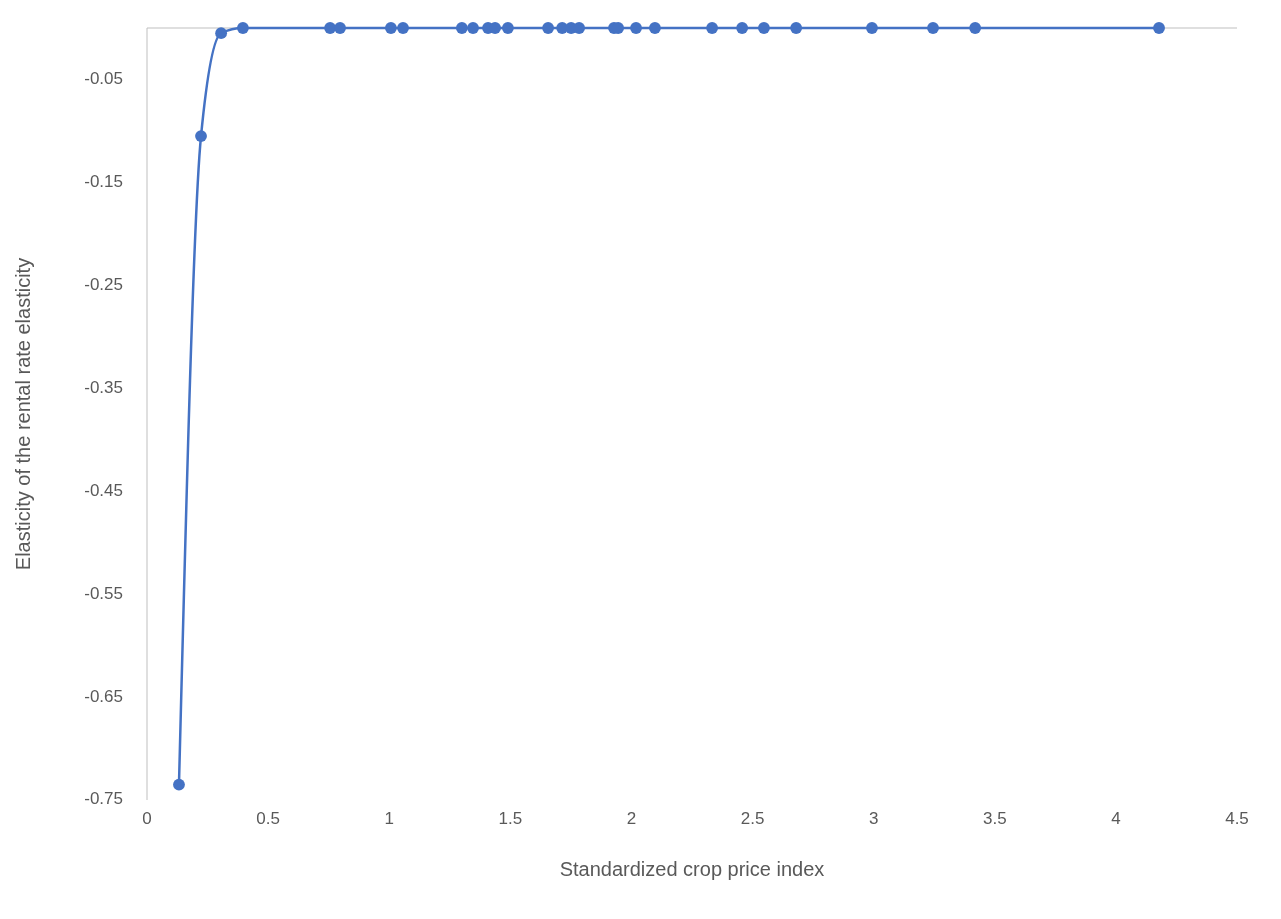  What do you see at coordinates (1237, 818) in the screenshot?
I see `x-tick-label: 4.5` at bounding box center [1237, 818].